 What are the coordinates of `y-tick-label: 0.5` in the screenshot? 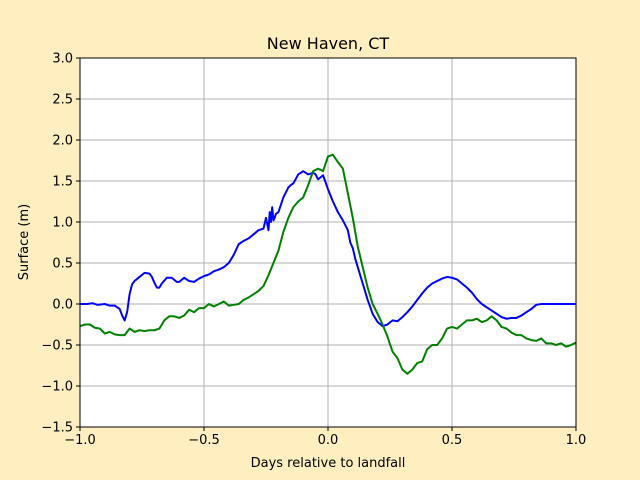 It's located at (62, 264).